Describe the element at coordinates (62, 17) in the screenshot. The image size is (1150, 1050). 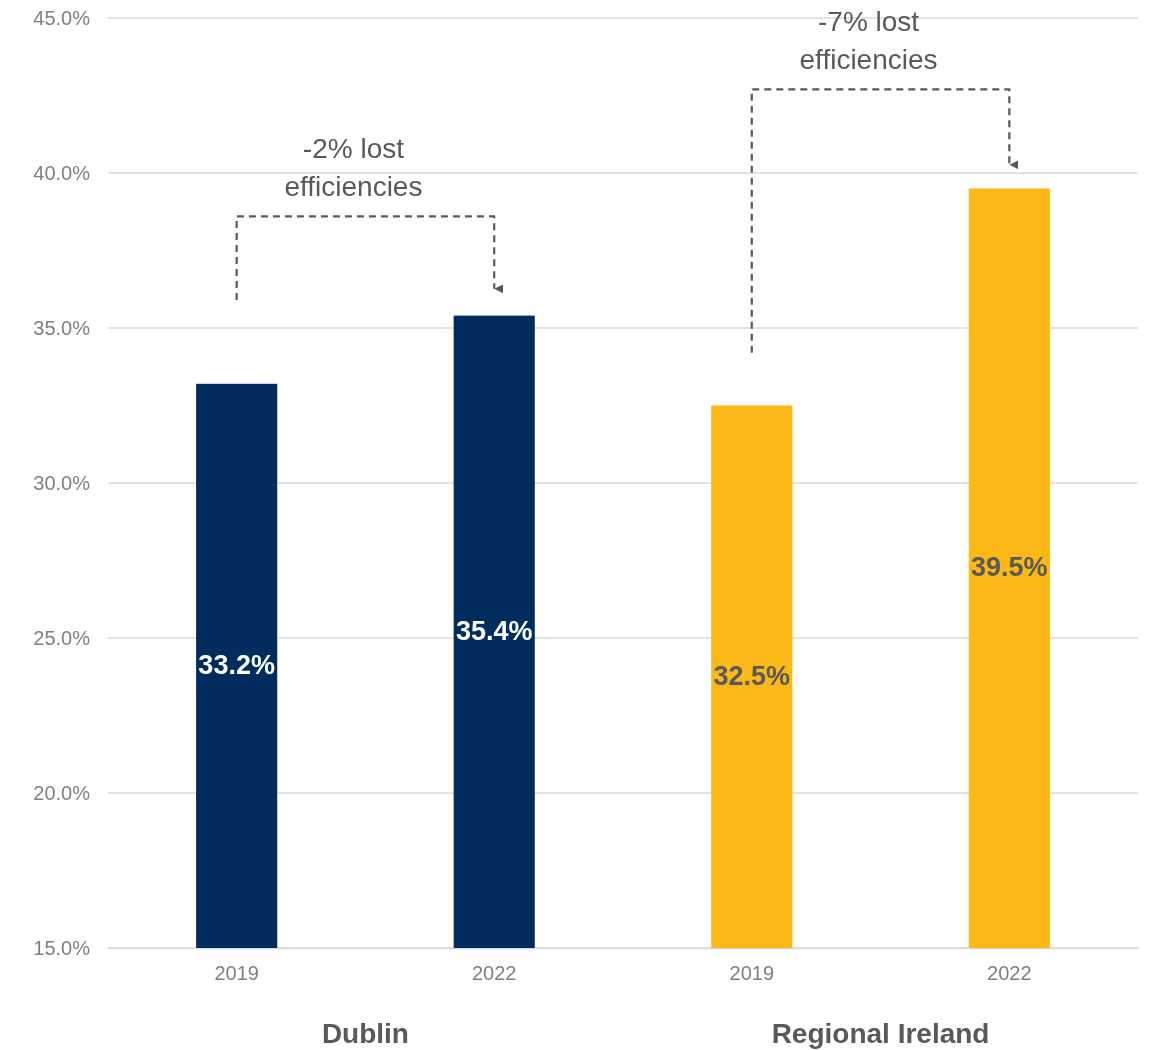
I see `y-tick-label: 45.0%` at that location.